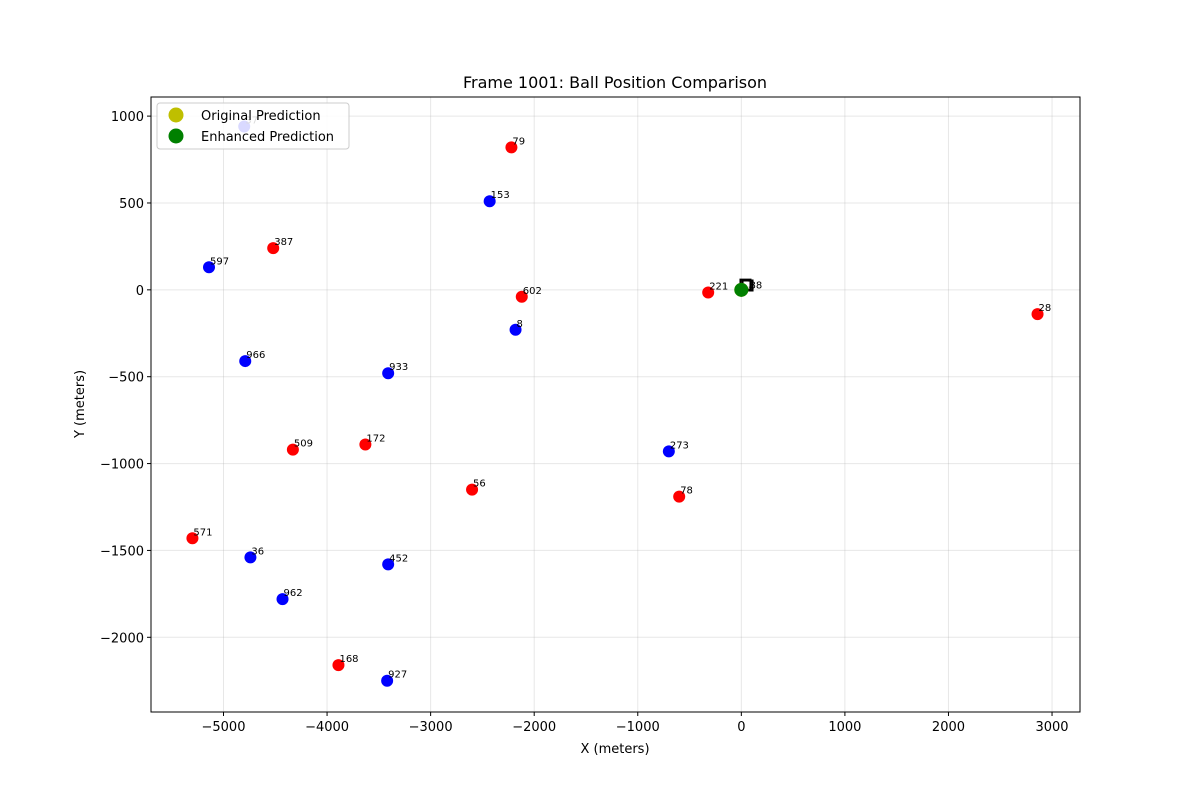  What do you see at coordinates (202, 532) in the screenshot?
I see `player-label: 571` at bounding box center [202, 532].